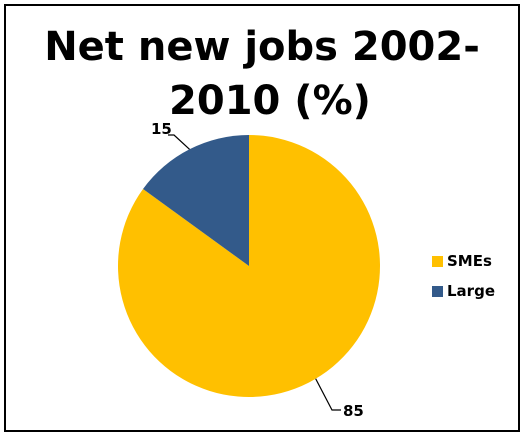  I want to click on legend-swatch-smes, so click(437, 261).